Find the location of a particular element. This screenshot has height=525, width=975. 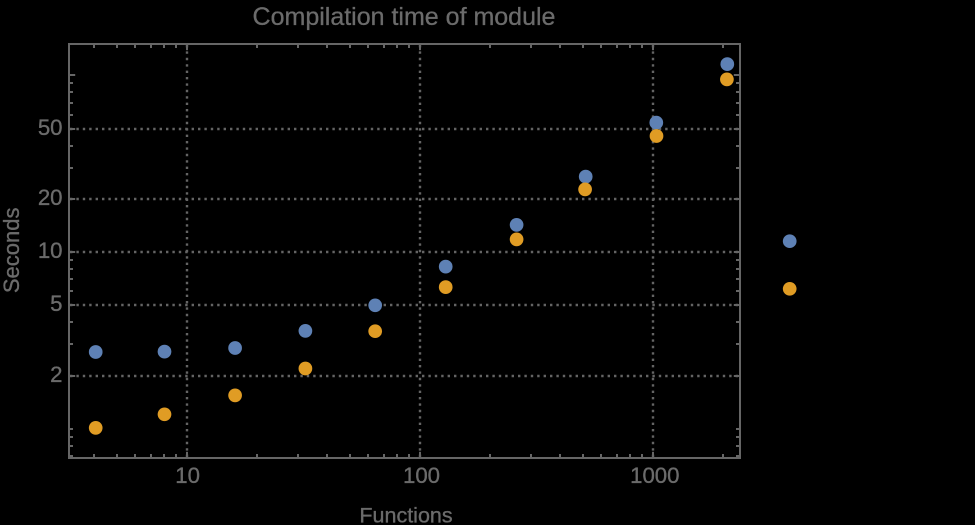

svg-text: Compilation time of module is located at coordinates (404, 17).